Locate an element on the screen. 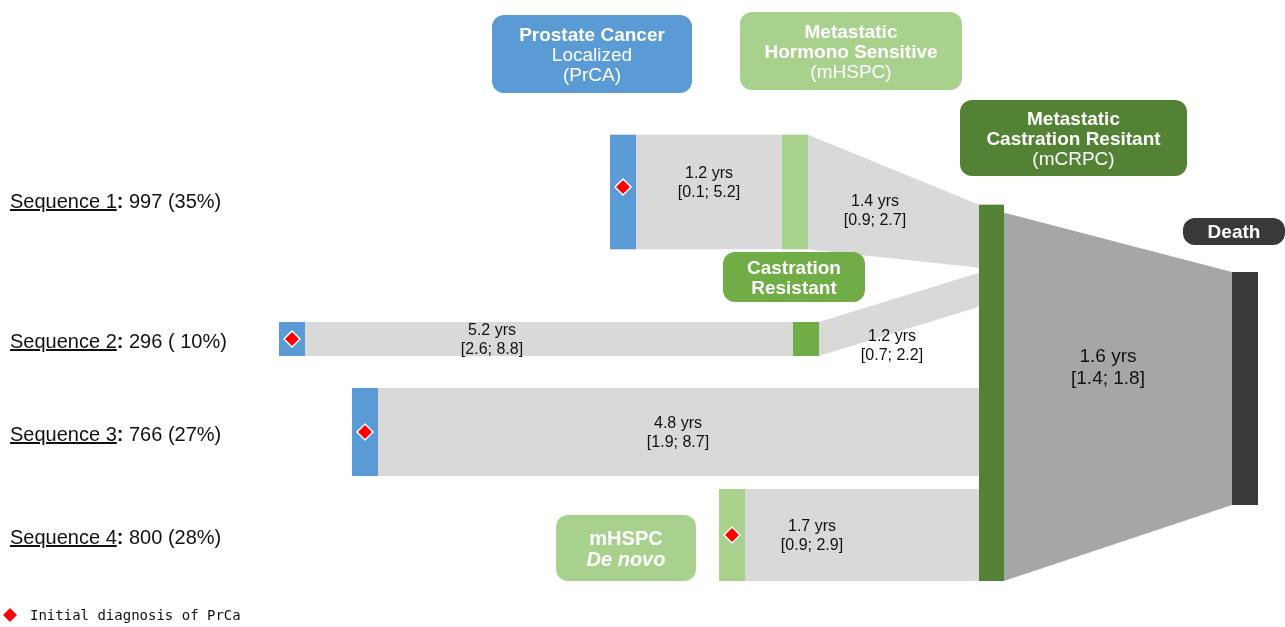  text: Death is located at coordinates (1234, 232).